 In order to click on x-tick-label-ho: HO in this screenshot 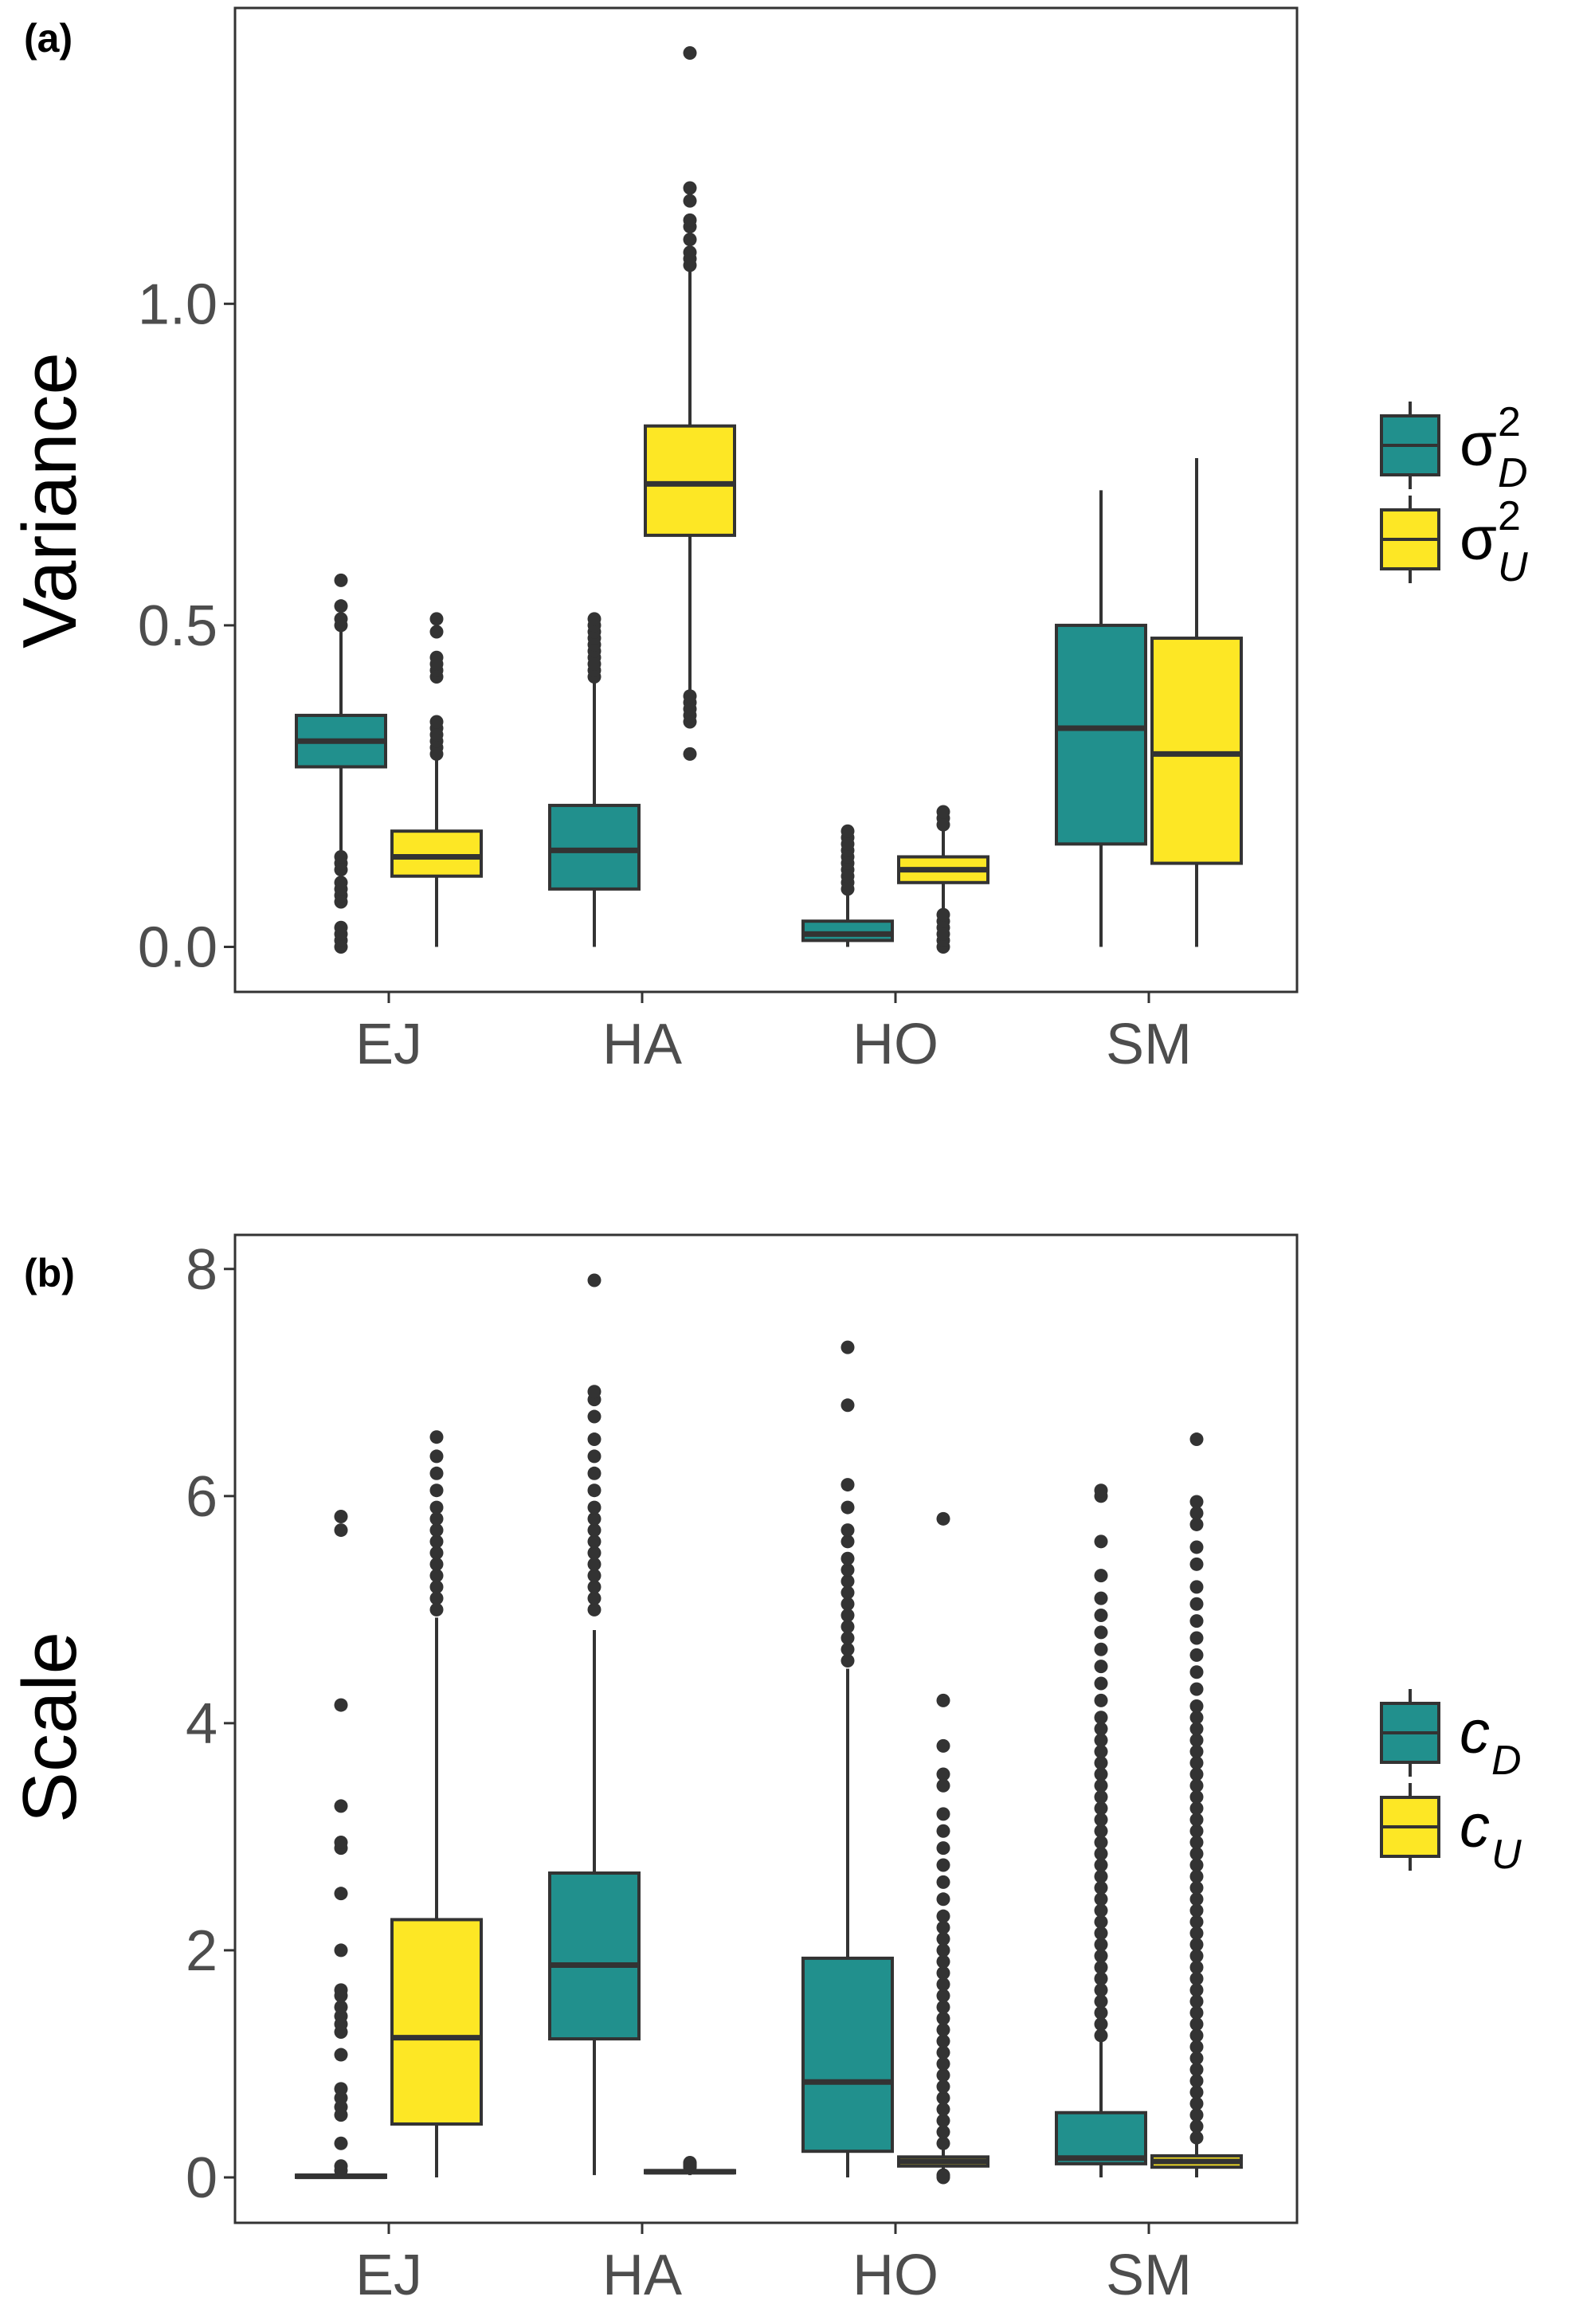, I will do `click(895, 2275)`.